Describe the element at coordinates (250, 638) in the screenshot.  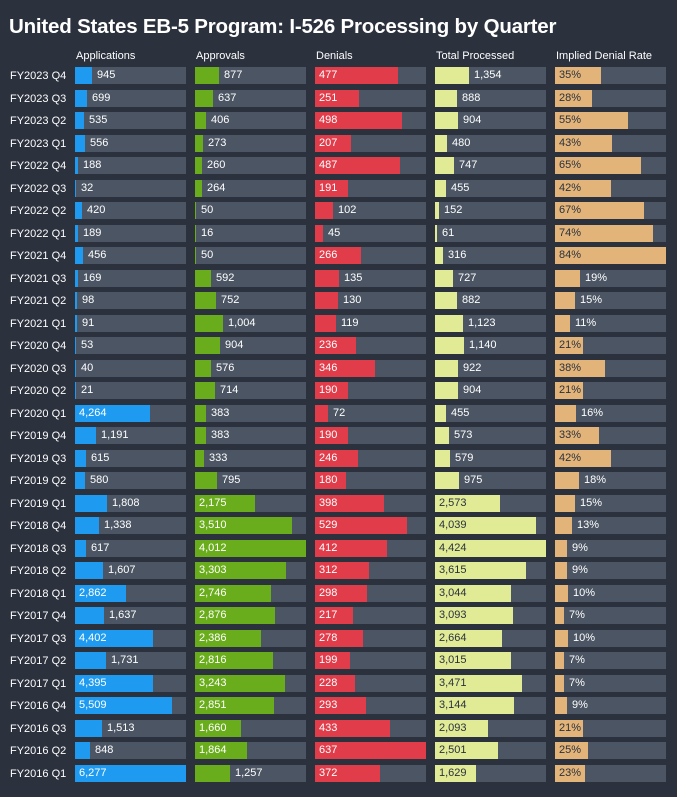
I see `bar-track: 2,386` at that location.